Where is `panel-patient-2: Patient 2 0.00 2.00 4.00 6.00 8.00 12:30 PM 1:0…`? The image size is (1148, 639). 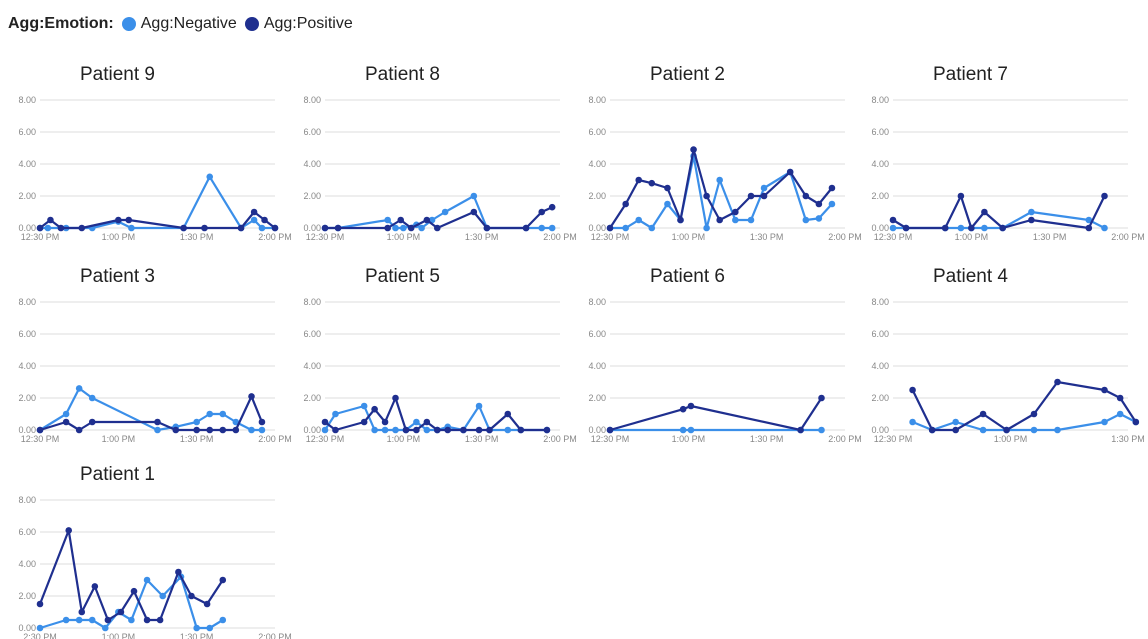
panel-patient-2: Patient 2 0.00 2.00 4.00 6.00 8.00 12:30 PM 1:0… is located at coordinates (724, 153).